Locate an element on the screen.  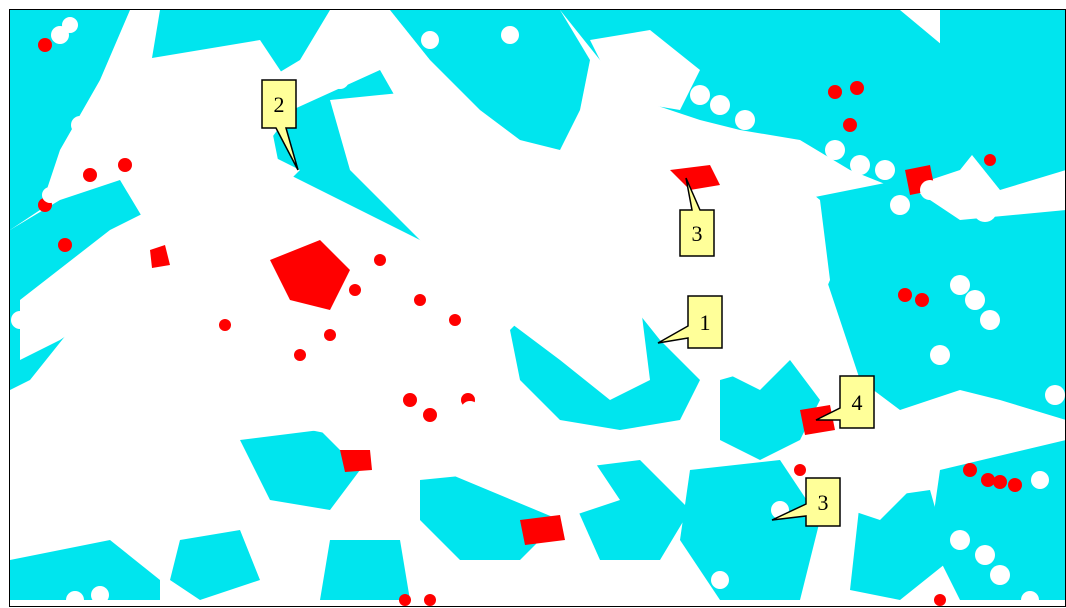
callout-4-box is located at coordinates (845, 402).